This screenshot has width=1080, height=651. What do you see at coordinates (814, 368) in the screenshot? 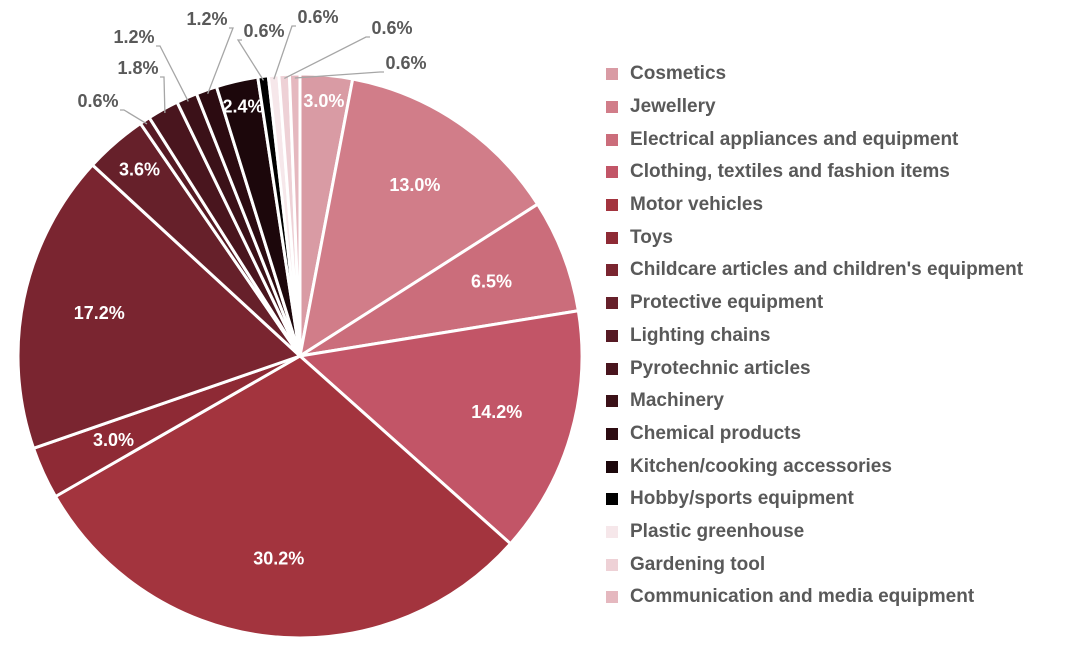
I see `legend-item: Pyrotechnic articles` at bounding box center [814, 368].